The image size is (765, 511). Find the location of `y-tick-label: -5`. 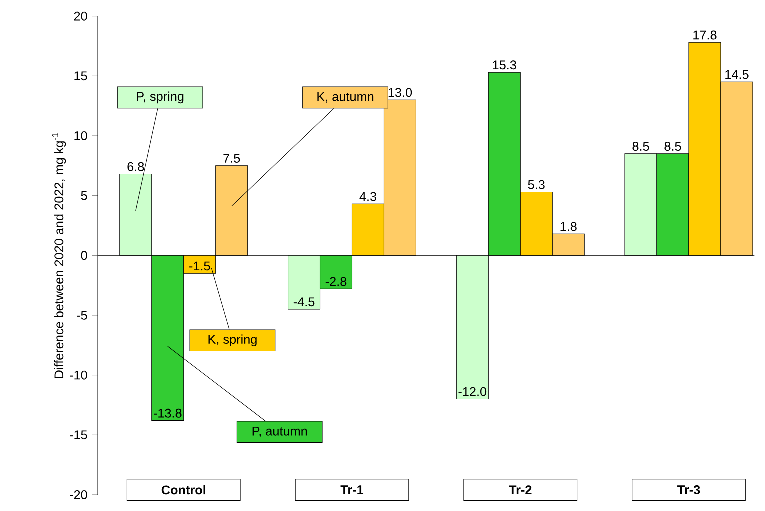

y-tick-label: -5 is located at coordinates (82, 315).